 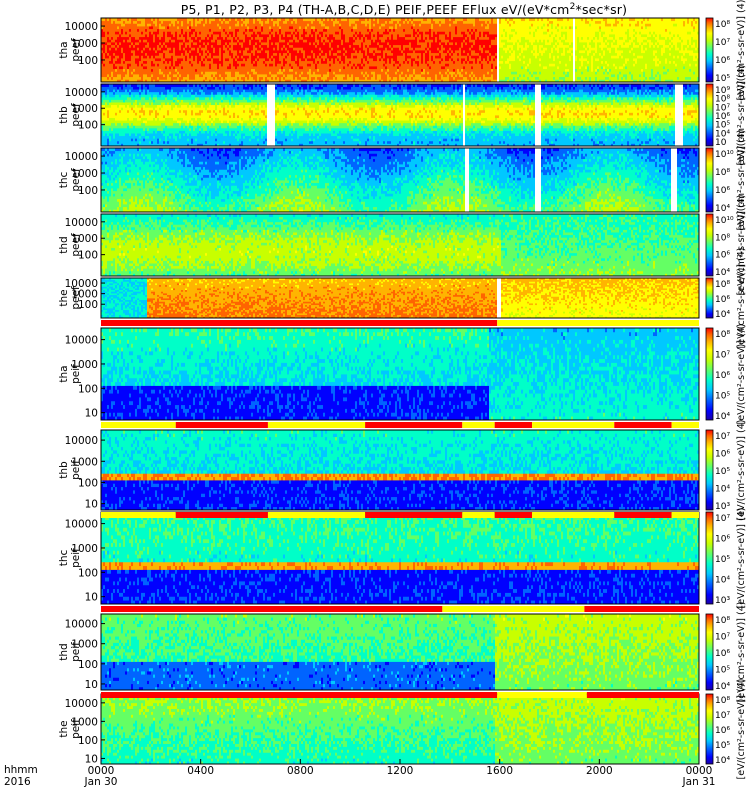 I want to click on colorbar-tick-label: 10⁹, so click(x=722, y=91).